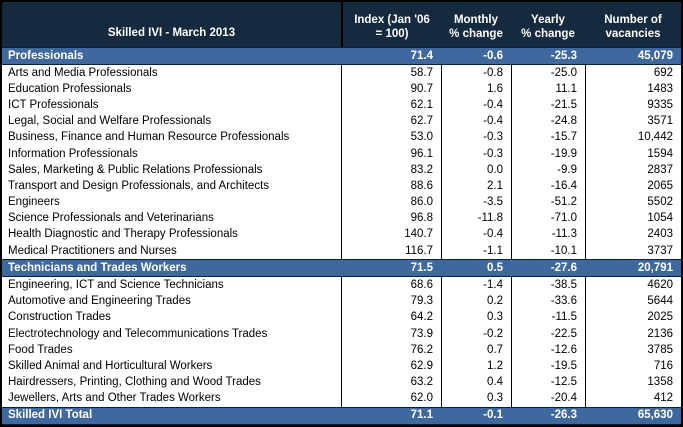  I want to click on vacancies-cell: 692, so click(633, 73).